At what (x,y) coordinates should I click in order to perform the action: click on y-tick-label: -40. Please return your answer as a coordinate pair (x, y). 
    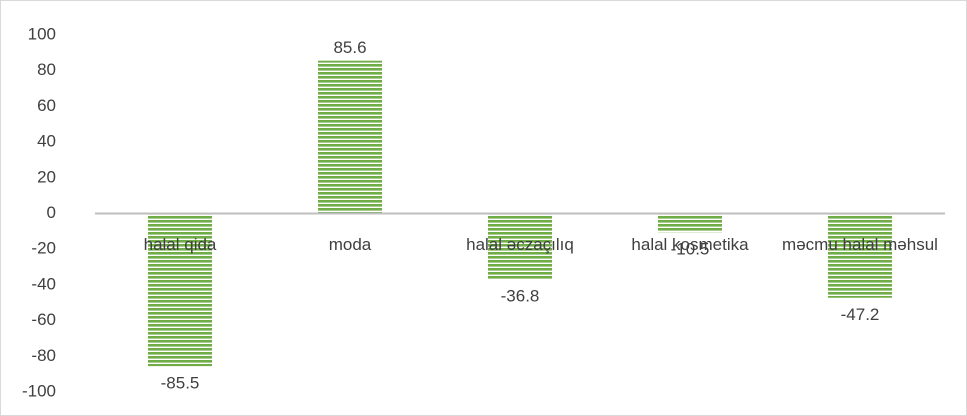
    Looking at the image, I should click on (43, 283).